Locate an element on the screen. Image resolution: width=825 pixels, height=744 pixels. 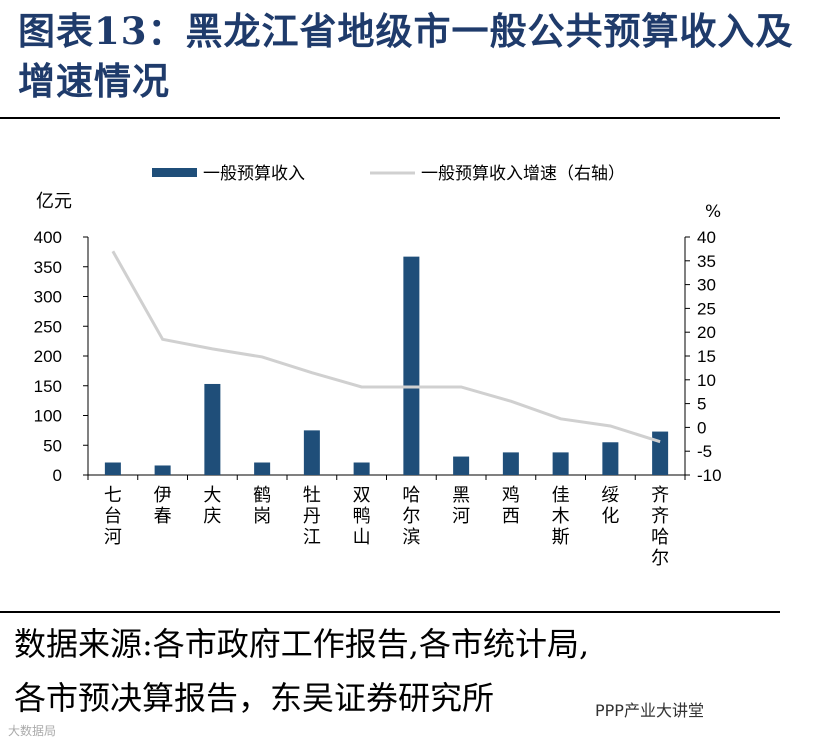
bar-双鸭山 is located at coordinates (361, 468).